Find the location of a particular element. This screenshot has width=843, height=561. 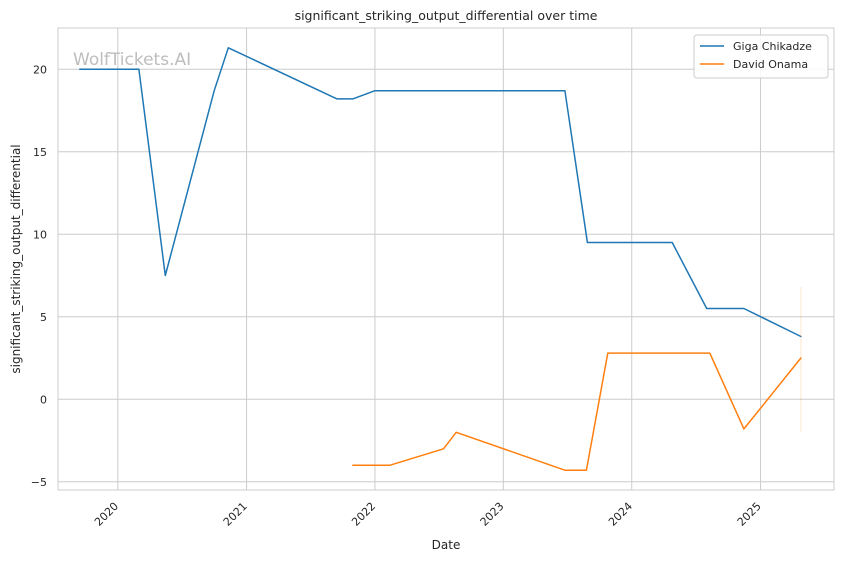

series-line-david-onama is located at coordinates (577, 411).